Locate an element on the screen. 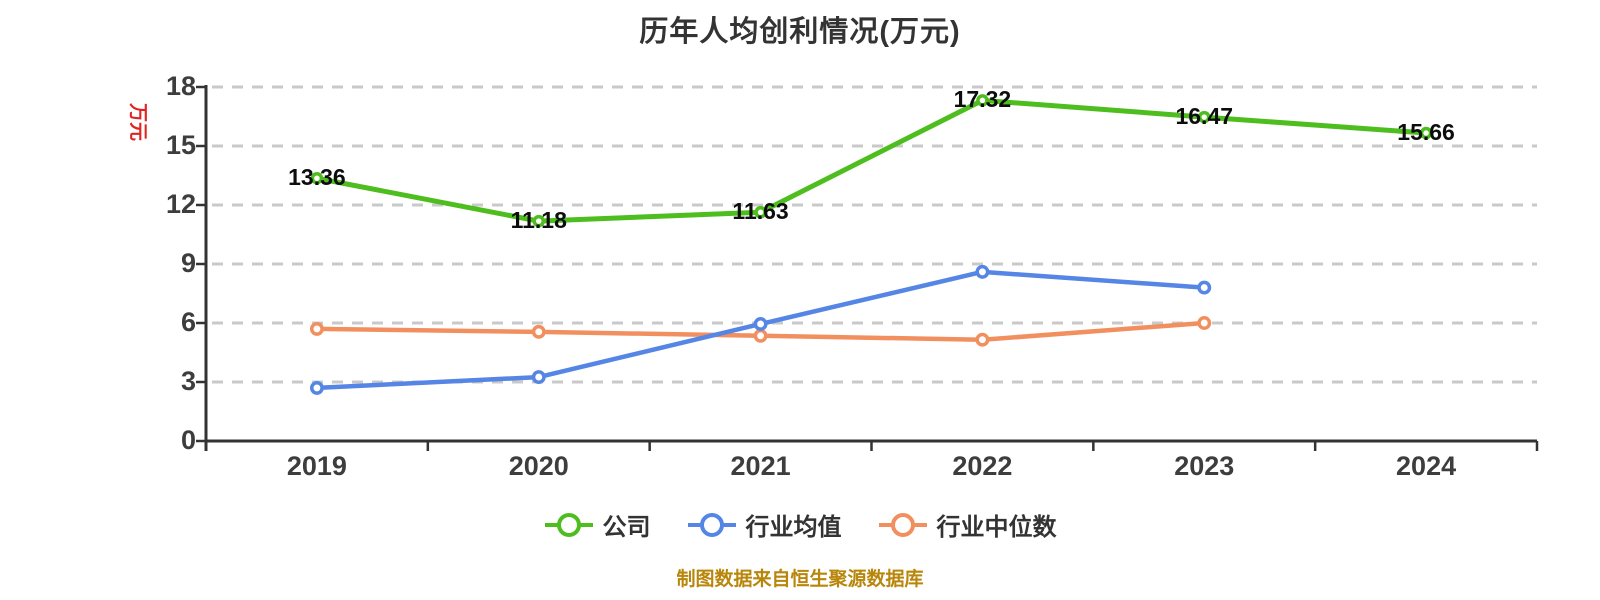 The height and width of the screenshot is (600, 1600). x-axis-label: 2022 is located at coordinates (982, 466).